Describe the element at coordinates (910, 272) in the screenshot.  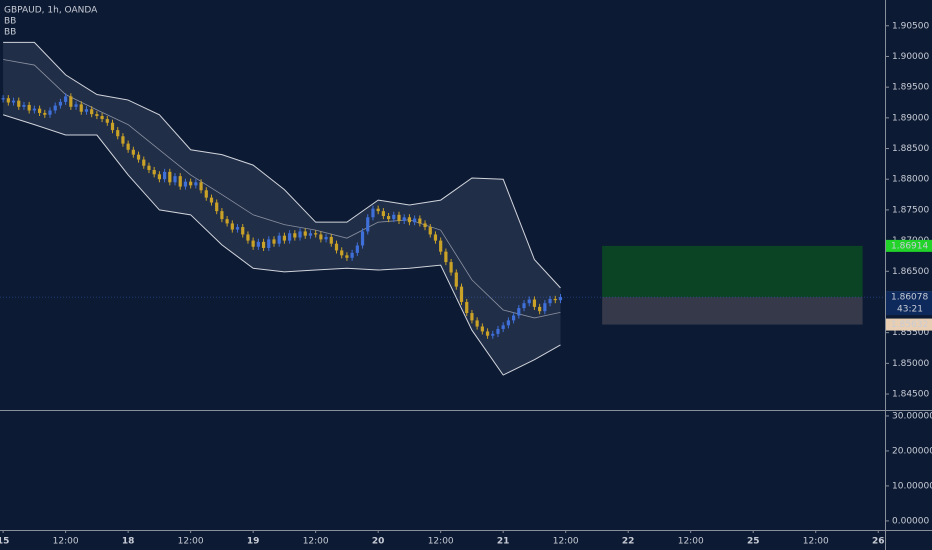
I see `y-tick-label: 1.86500` at that location.